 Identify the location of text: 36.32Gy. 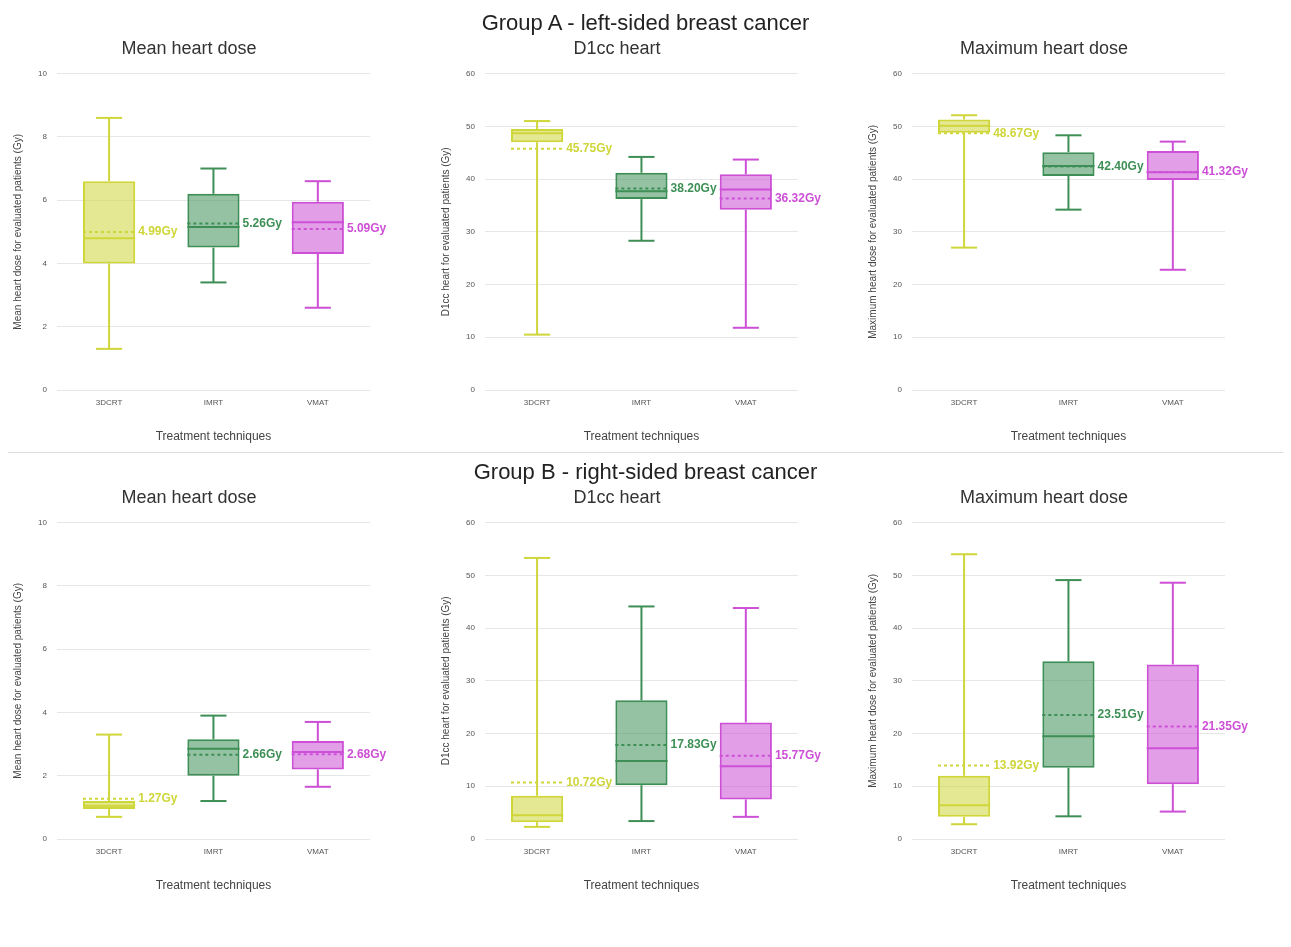
(797, 197).